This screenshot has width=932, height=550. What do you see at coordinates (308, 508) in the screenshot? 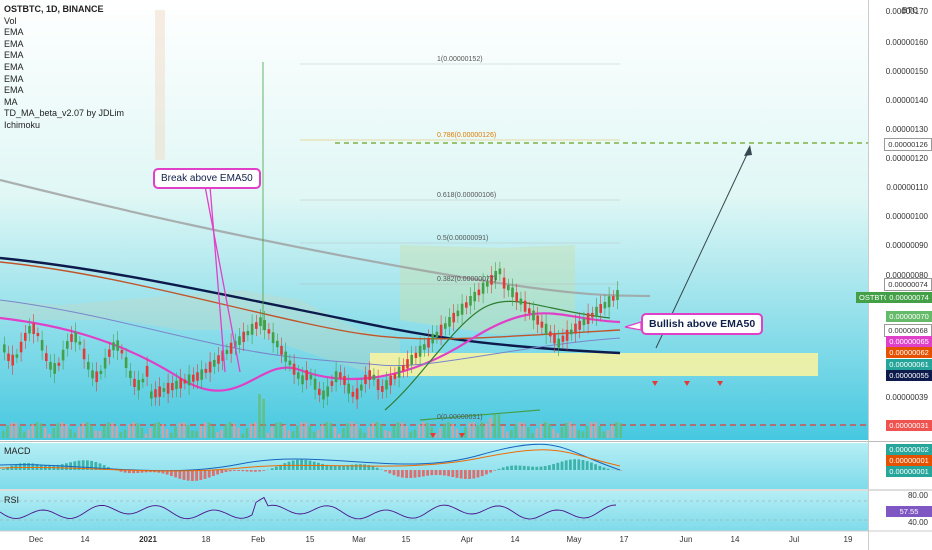
I see `rsi-line` at bounding box center [308, 508].